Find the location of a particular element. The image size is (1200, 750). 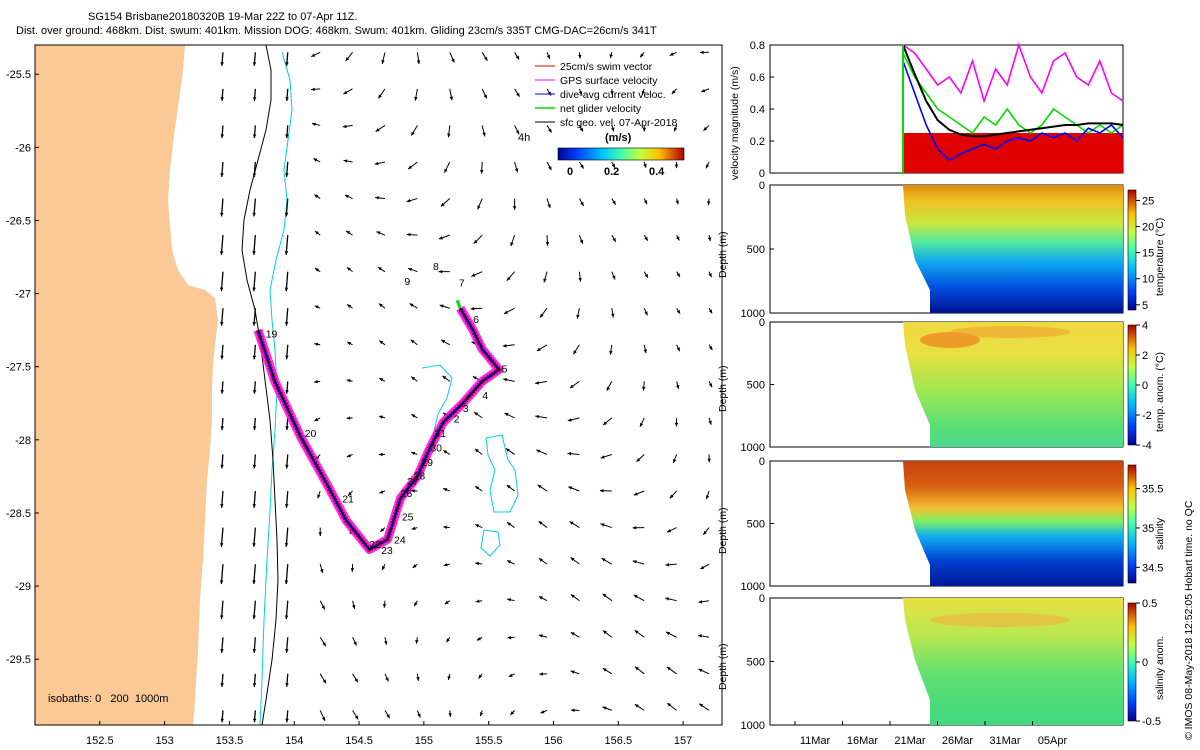

day-label: 28 is located at coordinates (419, 476).